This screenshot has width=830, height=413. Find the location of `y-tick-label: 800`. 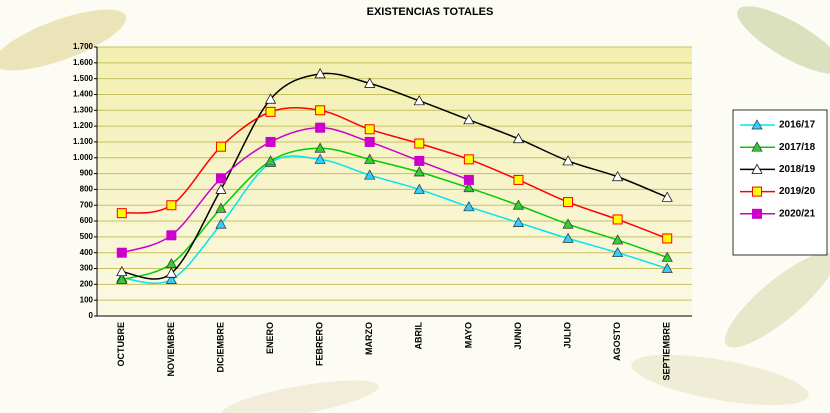

y-tick-label: 800 is located at coordinates (87, 189).